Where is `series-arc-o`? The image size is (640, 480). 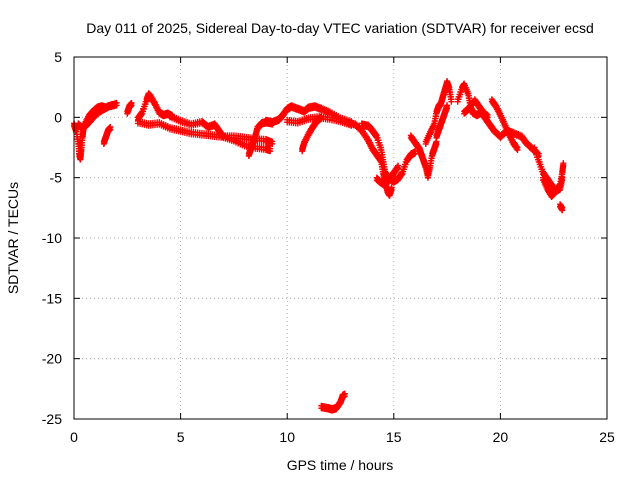 series-arc-o is located at coordinates (369, 158).